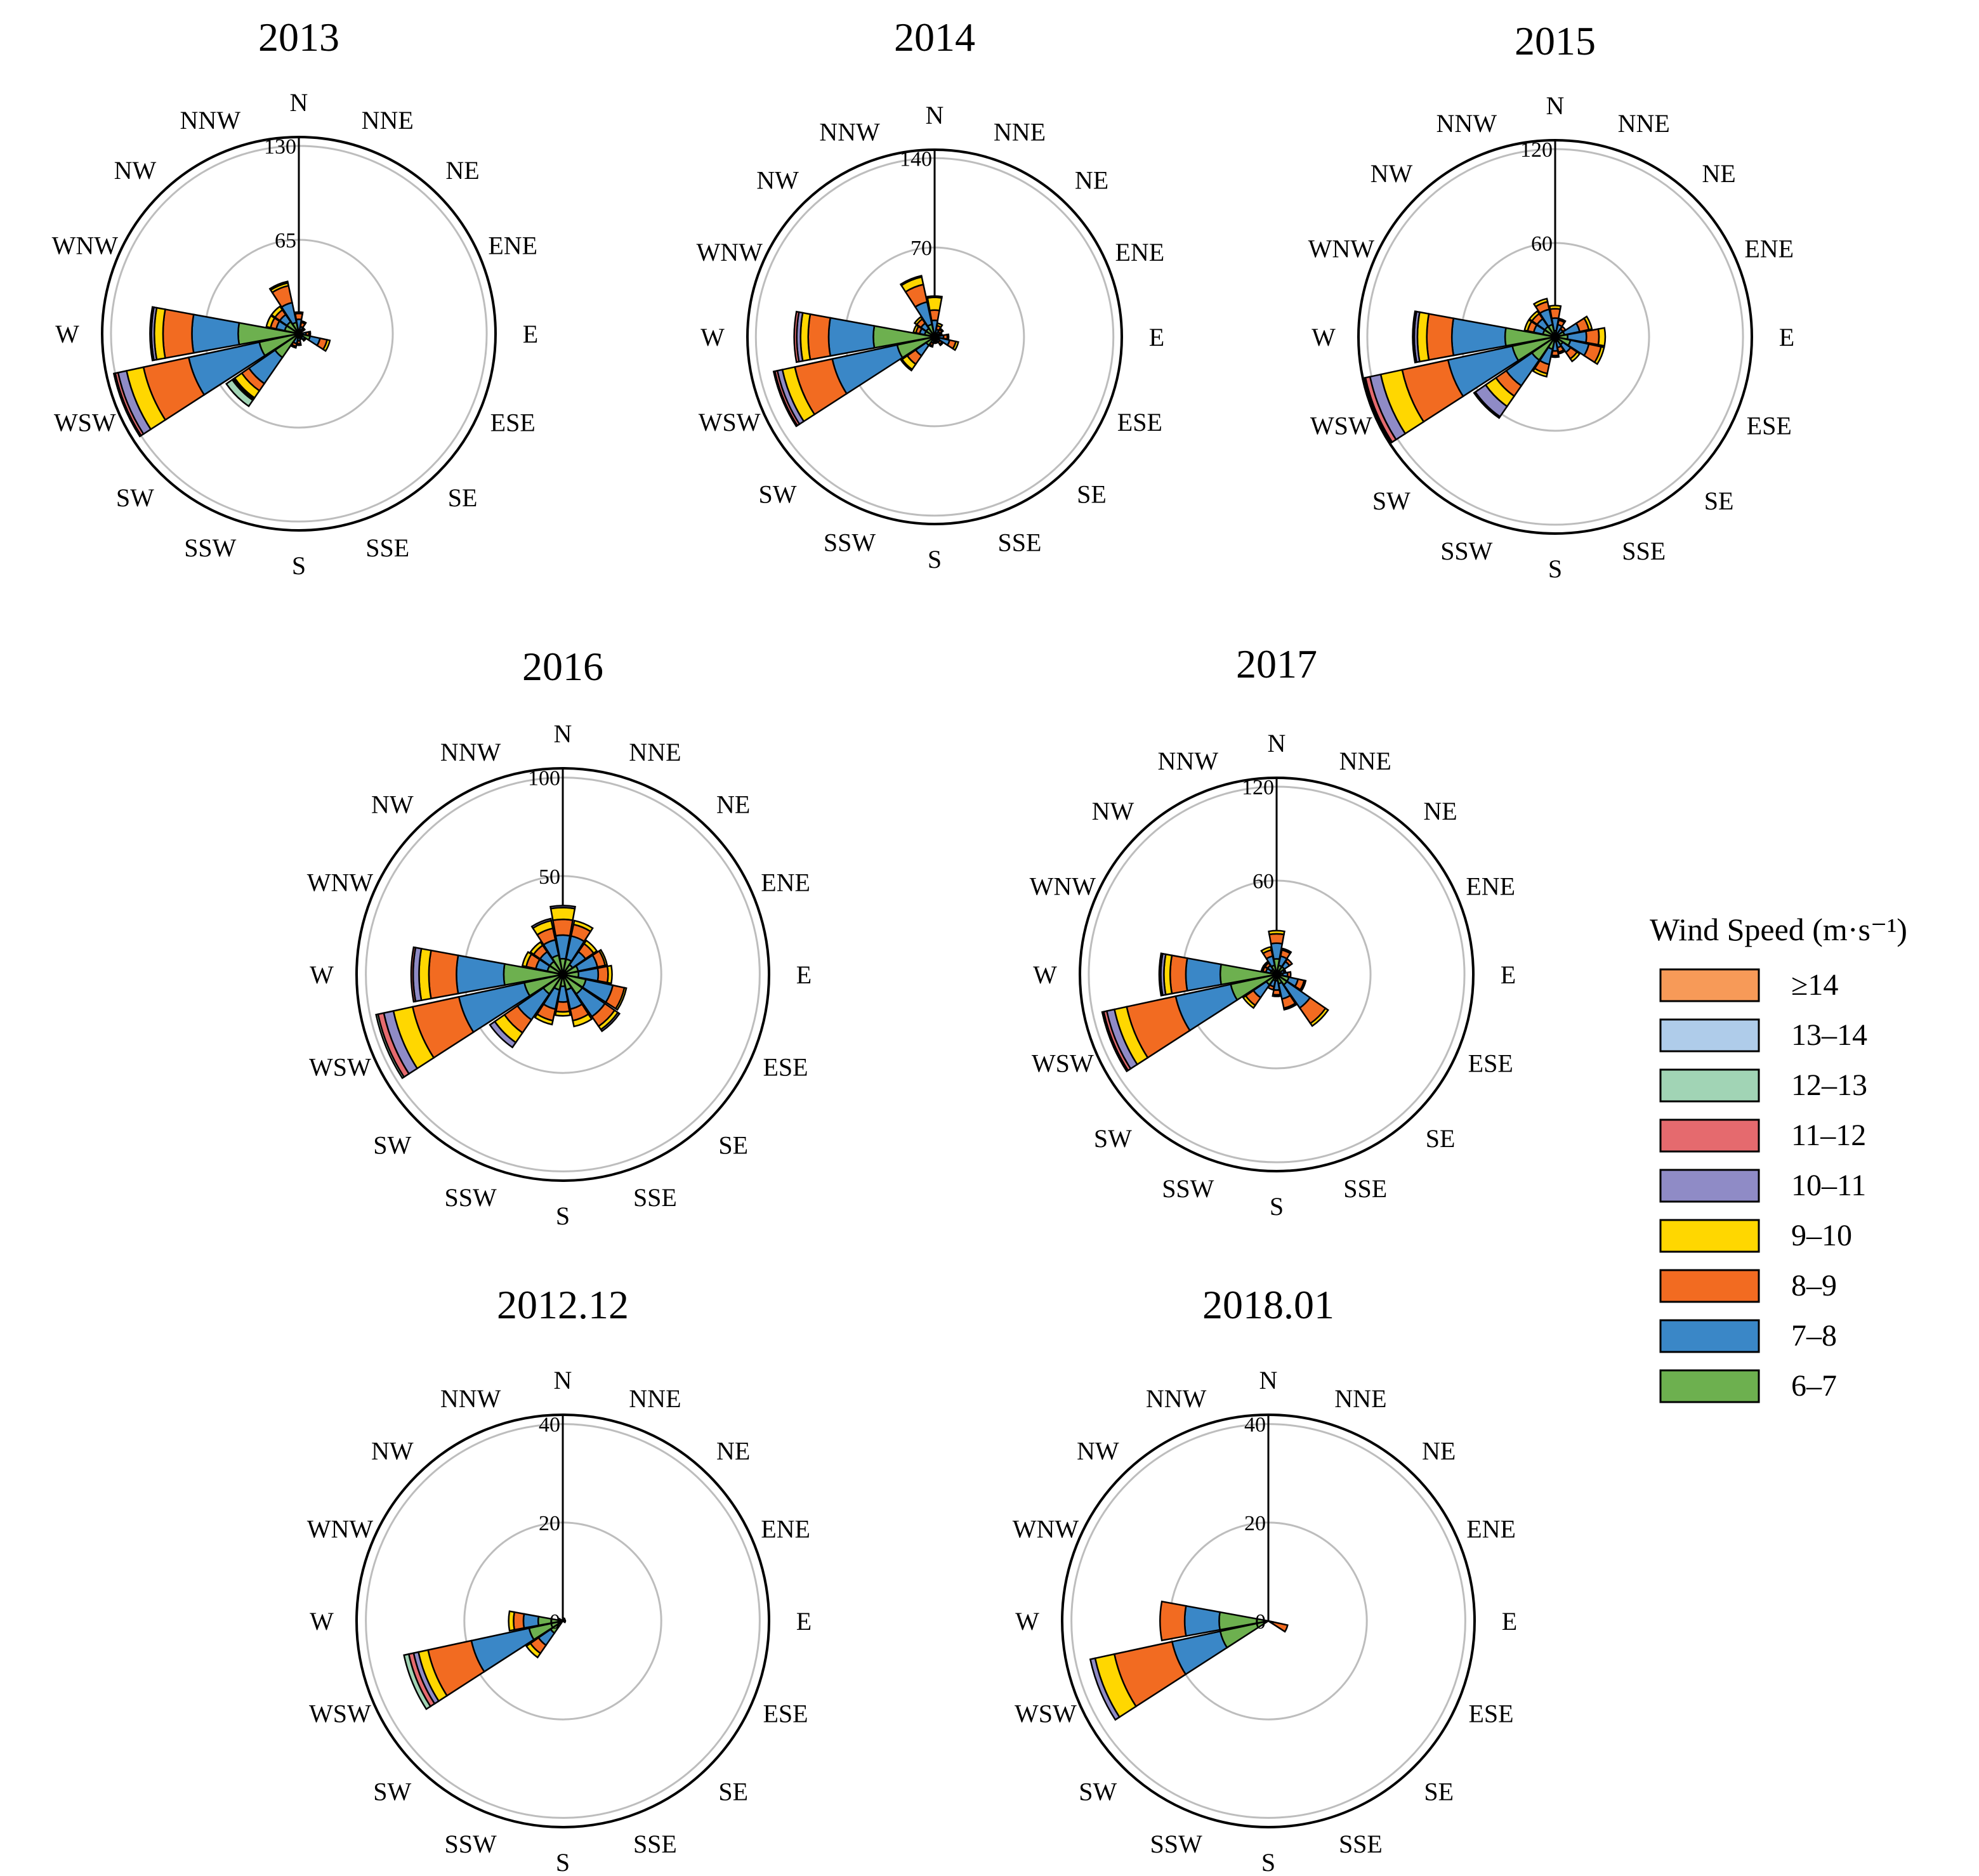  What do you see at coordinates (1562, 320) in the screenshot?
I see `wedge-nne` at bounding box center [1562, 320].